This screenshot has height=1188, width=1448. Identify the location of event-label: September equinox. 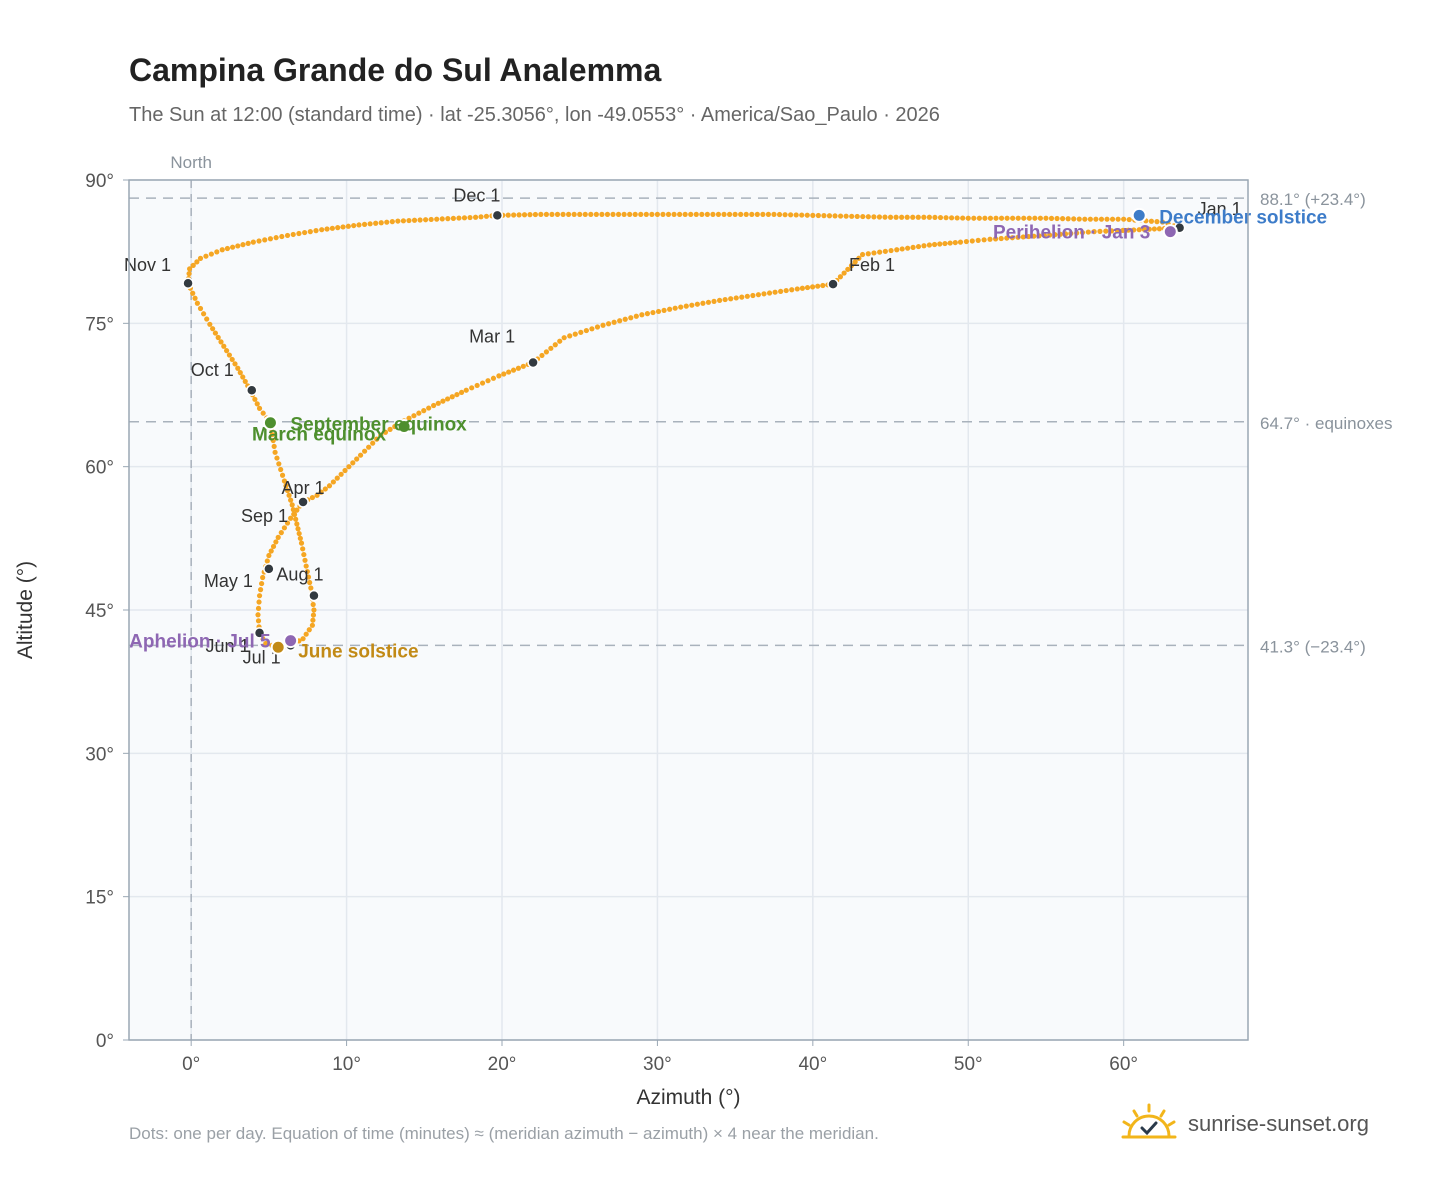
(378, 425).